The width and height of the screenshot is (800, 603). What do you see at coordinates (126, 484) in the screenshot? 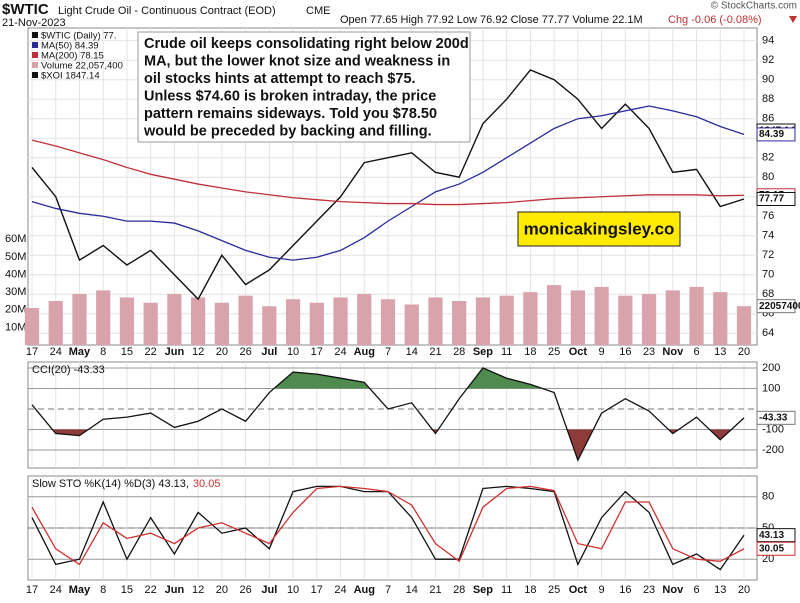
I see `panel-label: Slow STO %K(14) %D(3) 43.13, 30.05` at bounding box center [126, 484].